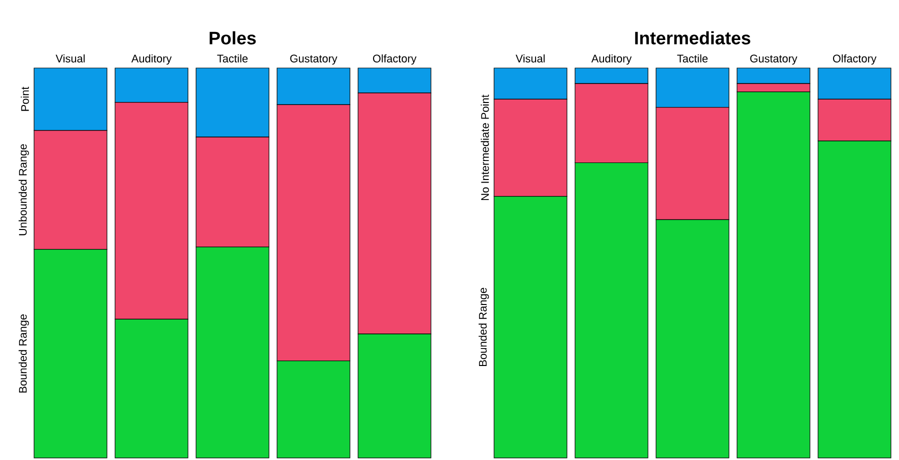  What do you see at coordinates (233, 37) in the screenshot?
I see `chart-title: Poles` at bounding box center [233, 37].